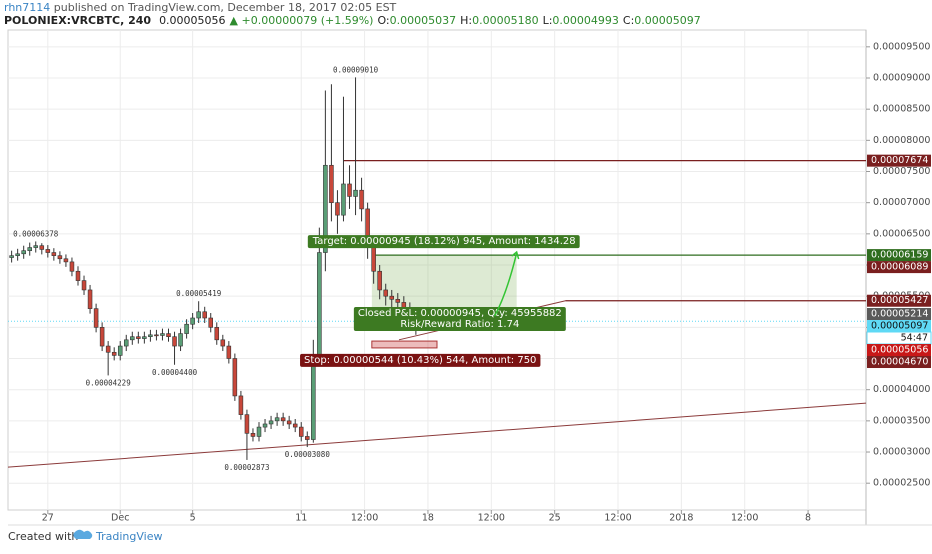 The width and height of the screenshot is (932, 554). Describe the element at coordinates (901, 109) in the screenshot. I see `y-tick-label: 0.00008500` at that location.